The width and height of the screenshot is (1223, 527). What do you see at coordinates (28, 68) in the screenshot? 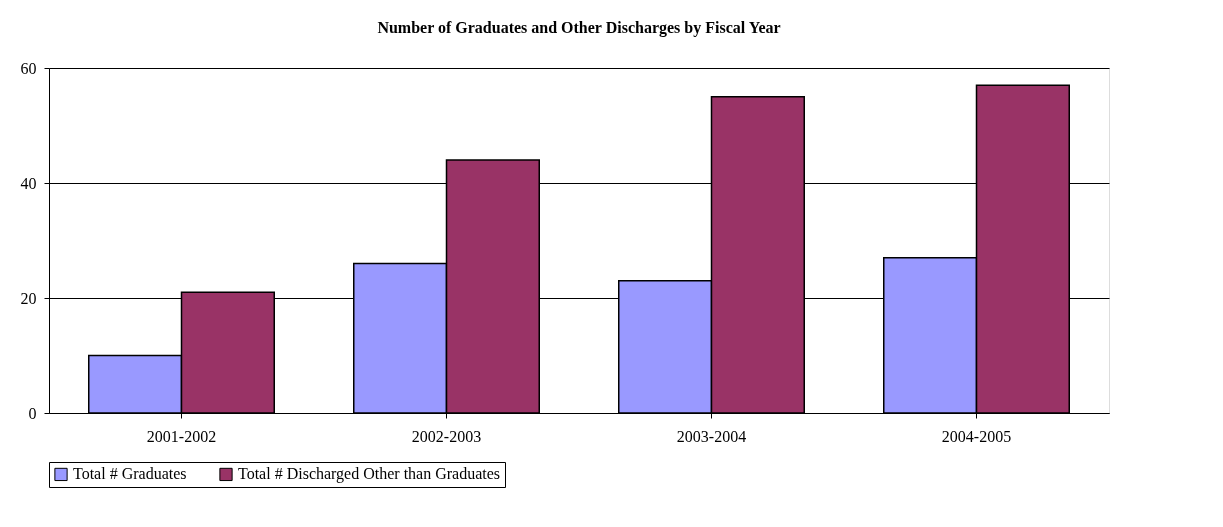
I see `y-tick-label: 60` at bounding box center [28, 68].